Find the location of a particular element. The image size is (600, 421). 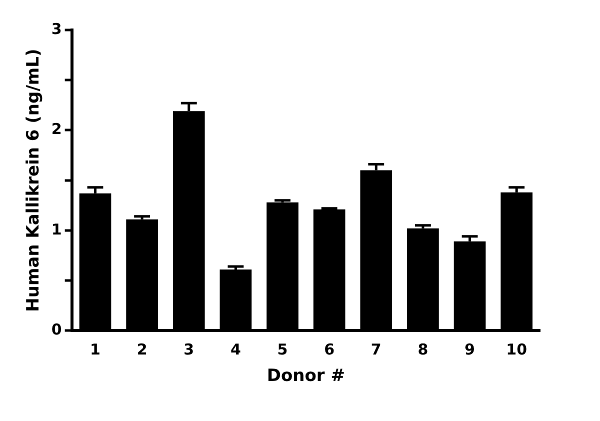

y-tick-label: 2 is located at coordinates (56, 129).